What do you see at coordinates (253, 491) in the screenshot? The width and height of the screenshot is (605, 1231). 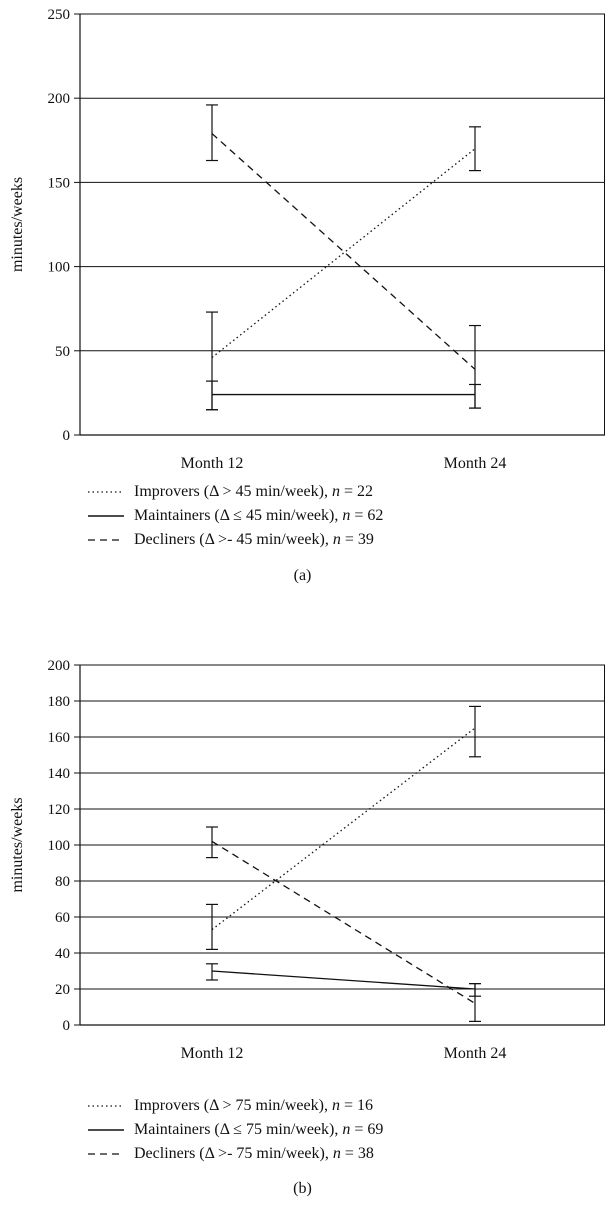 I see `legend-label: Improvers (Δ > 45 min/week), n = 22` at bounding box center [253, 491].